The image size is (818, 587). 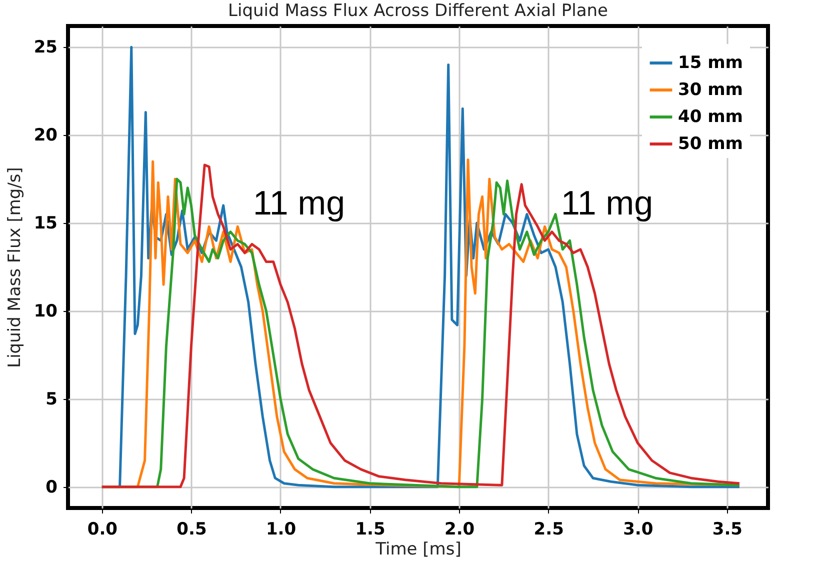 I want to click on y-axis-title: Liquid Mass Flux [mg/s], so click(x=14, y=267).